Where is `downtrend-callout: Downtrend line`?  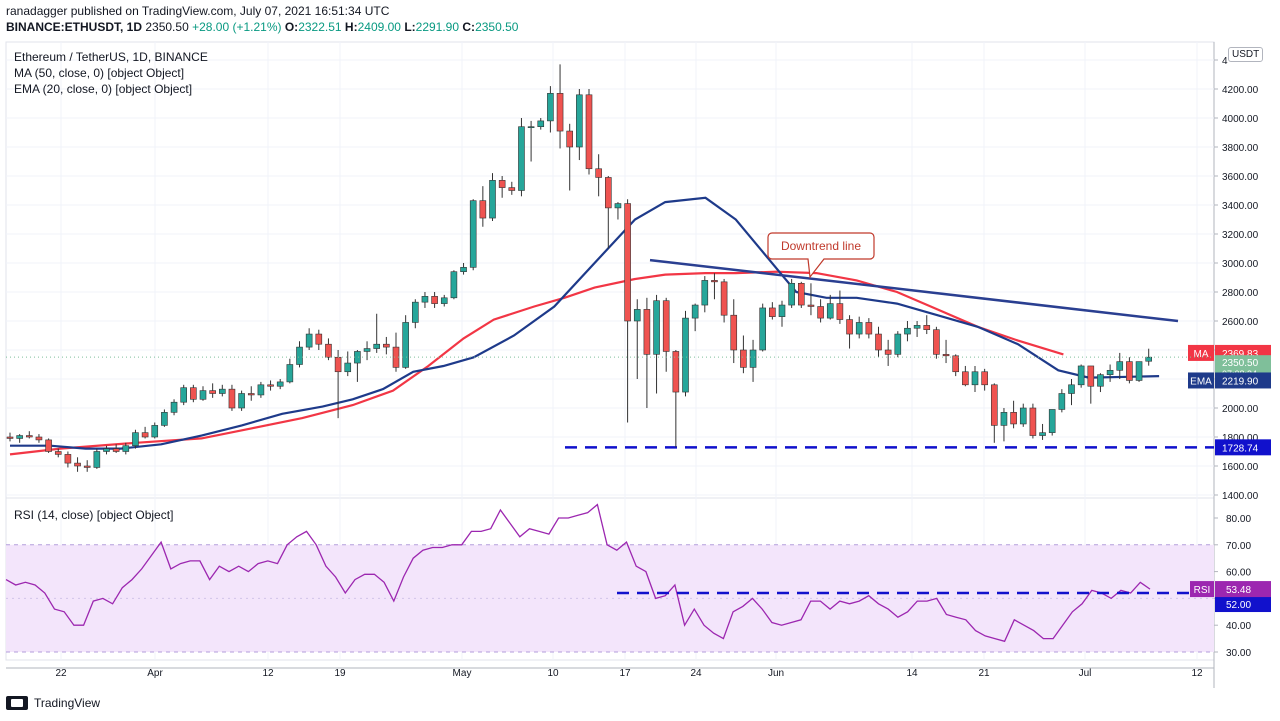 downtrend-callout: Downtrend line is located at coordinates (821, 255).